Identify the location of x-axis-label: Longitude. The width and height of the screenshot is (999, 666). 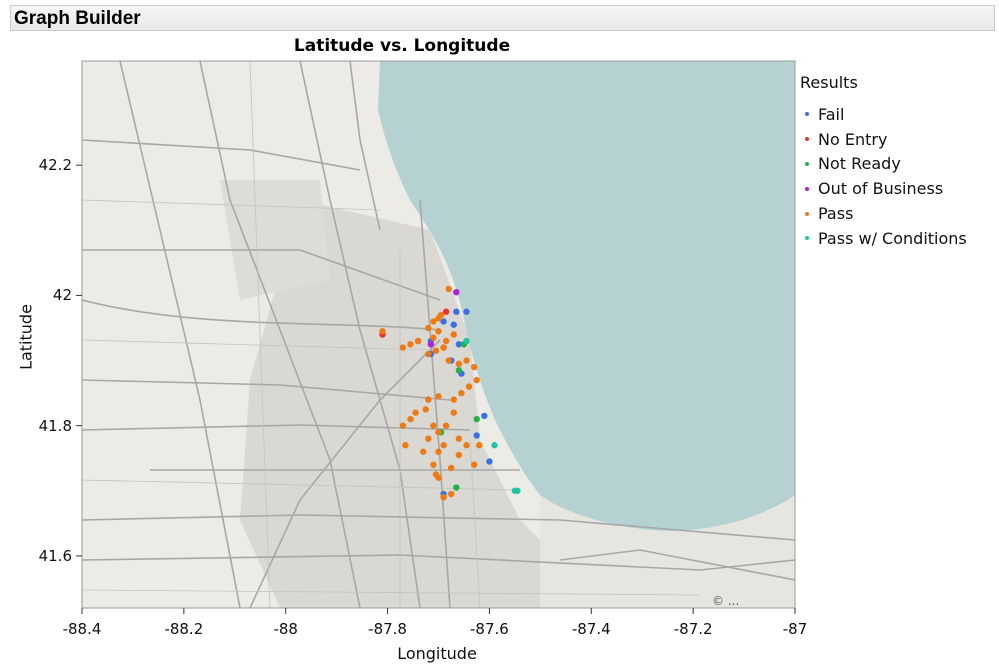
(437, 653).